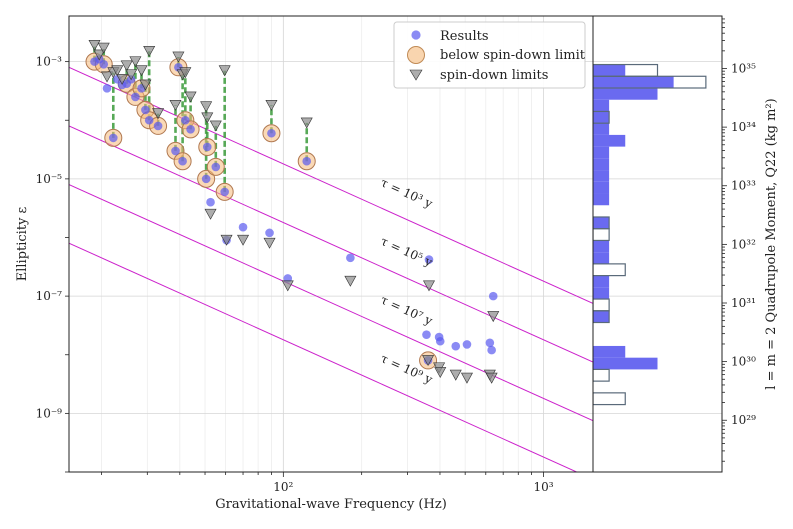 This screenshot has width=793, height=529. What do you see at coordinates (327, 483) in the screenshot?
I see `x-axis-ticks: 10² 10³` at bounding box center [327, 483].